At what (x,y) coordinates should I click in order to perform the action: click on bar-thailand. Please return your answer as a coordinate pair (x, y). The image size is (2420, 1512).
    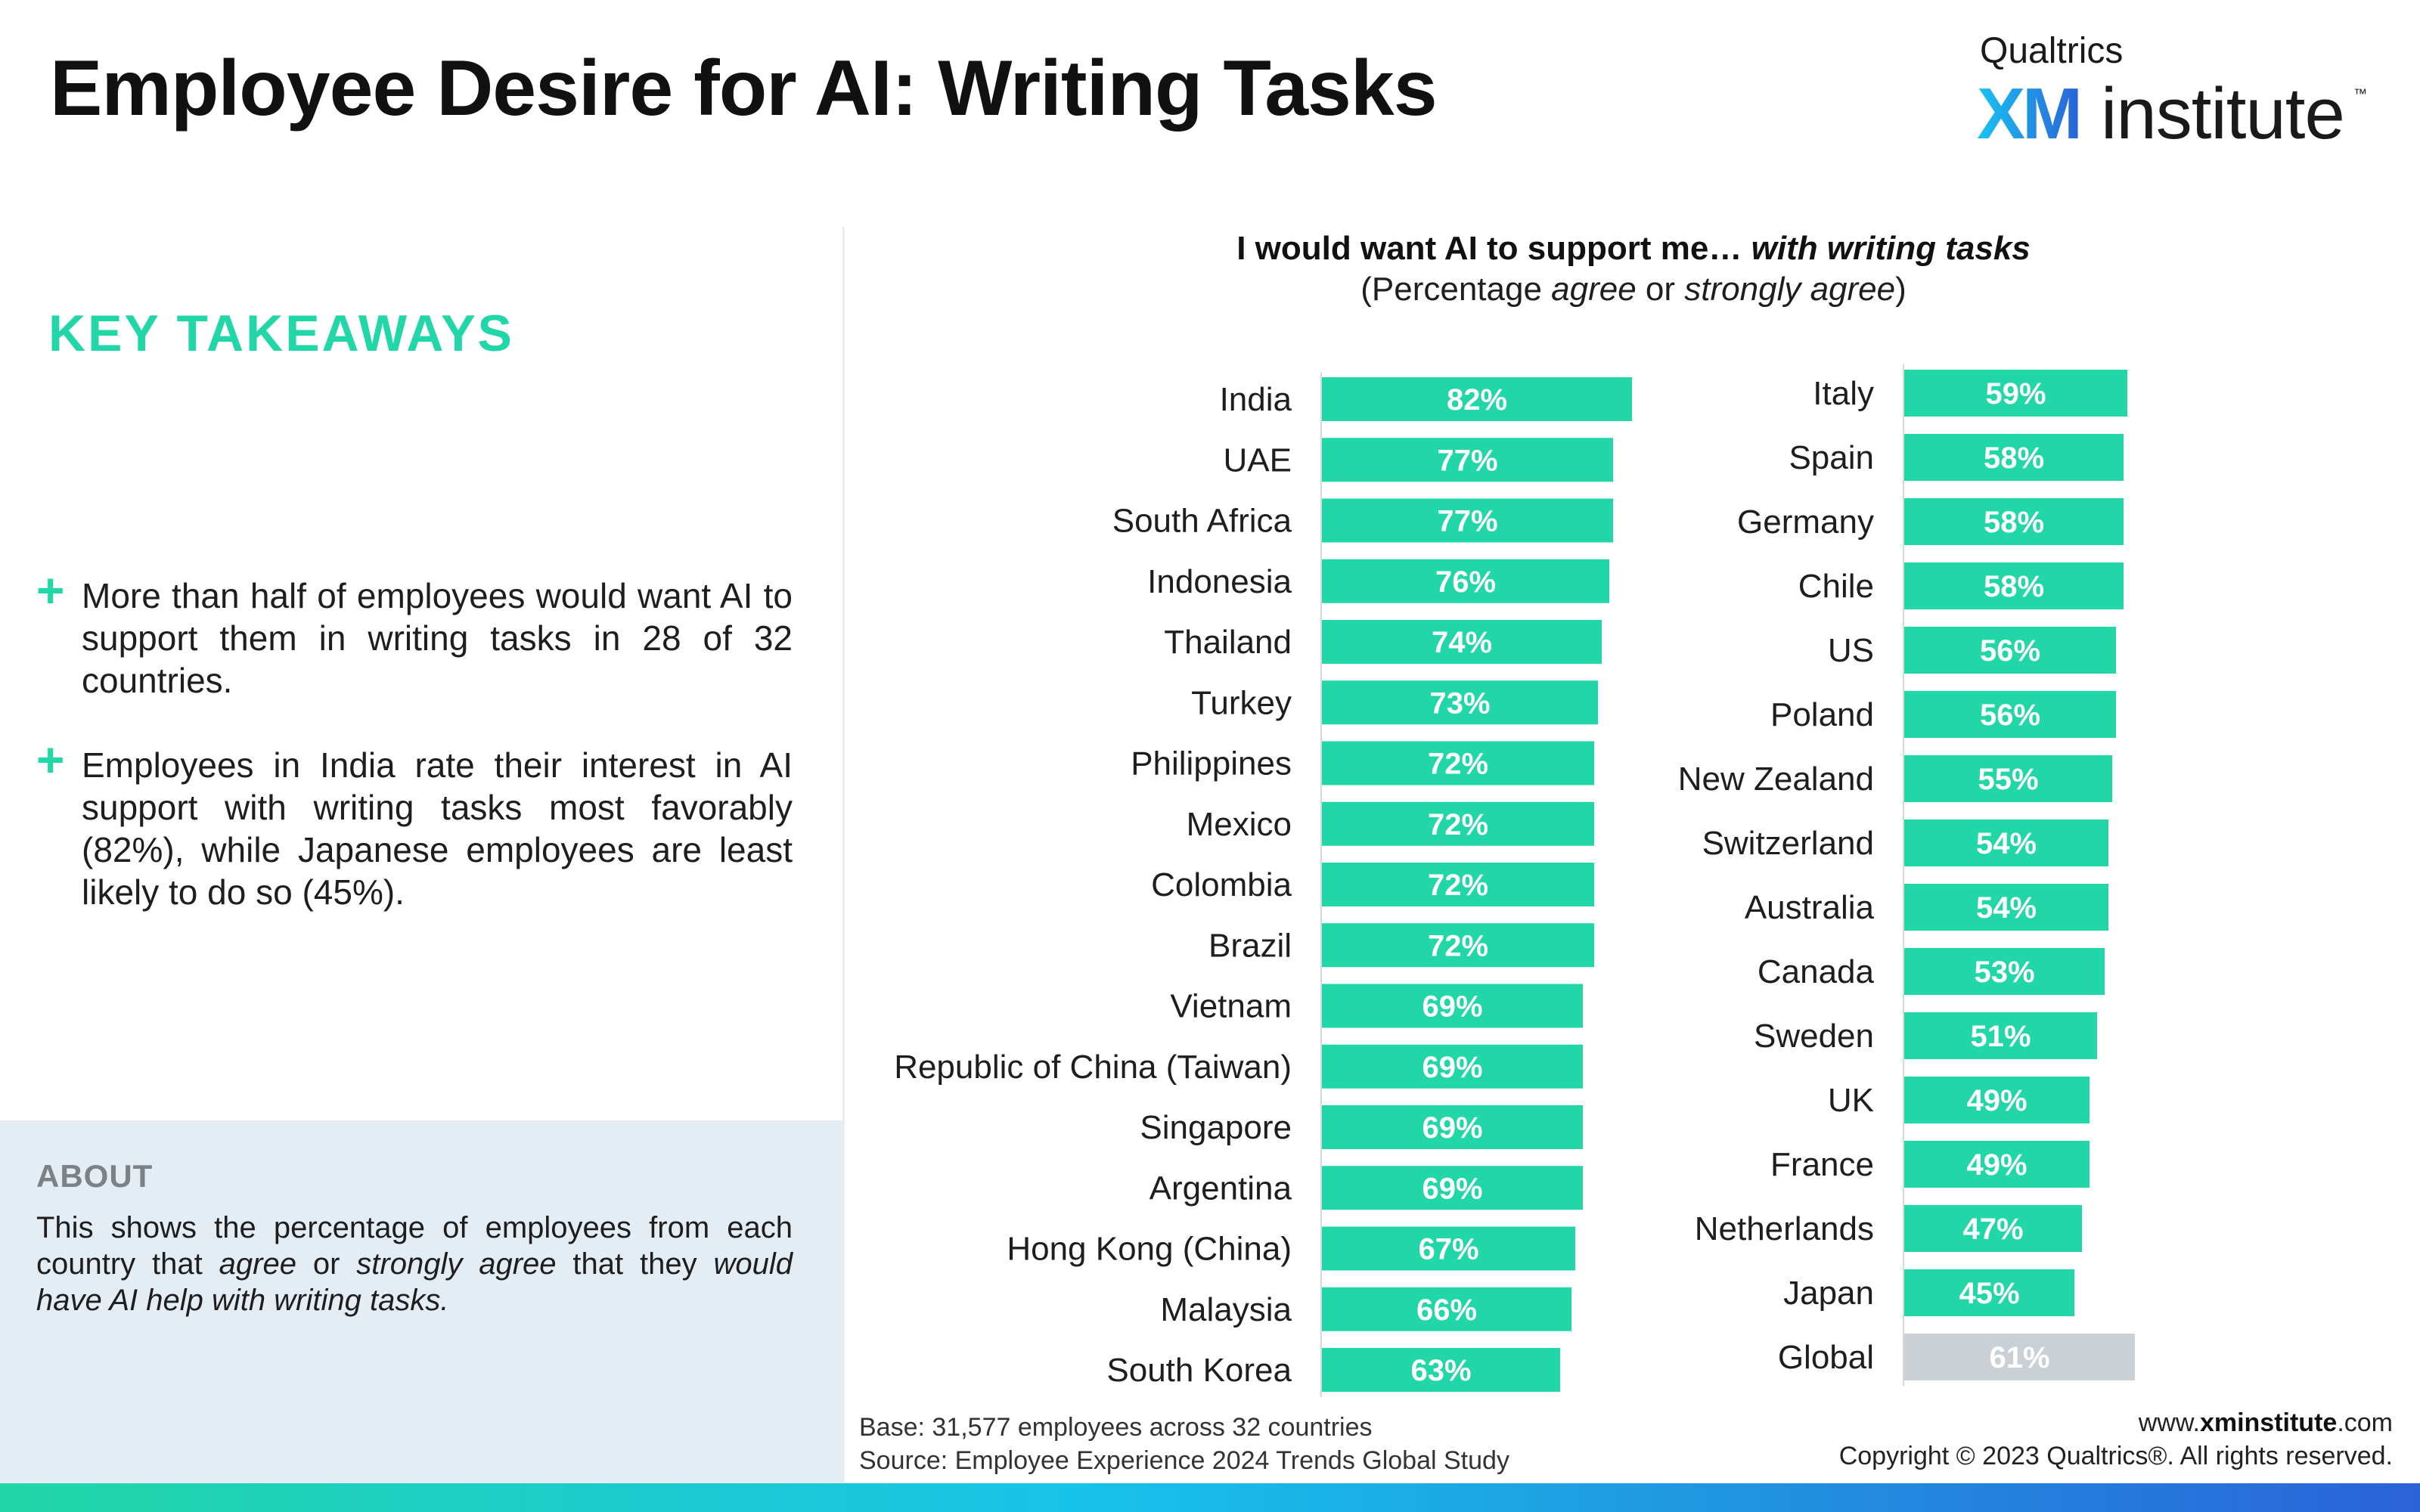
    Looking at the image, I should click on (1462, 642).